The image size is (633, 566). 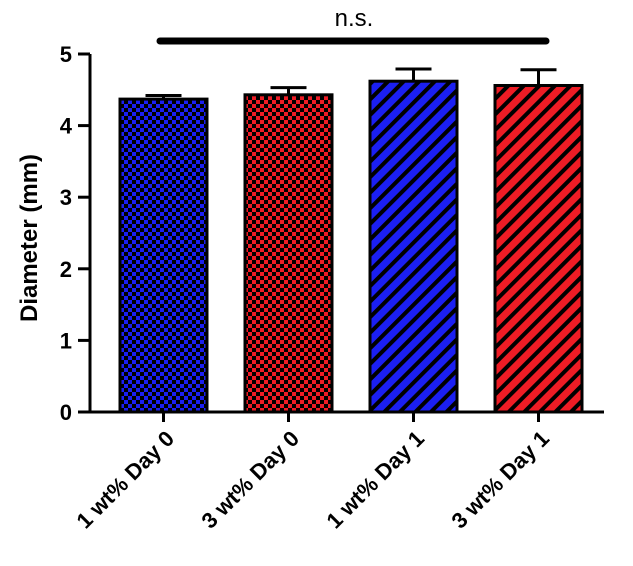 What do you see at coordinates (66, 126) in the screenshot?
I see `y-tick-label: 4` at bounding box center [66, 126].